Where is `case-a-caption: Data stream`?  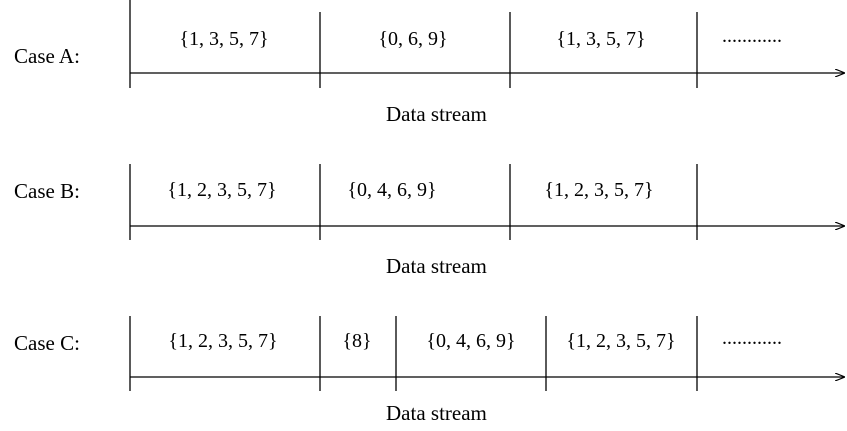 case-a-caption: Data stream is located at coordinates (436, 114).